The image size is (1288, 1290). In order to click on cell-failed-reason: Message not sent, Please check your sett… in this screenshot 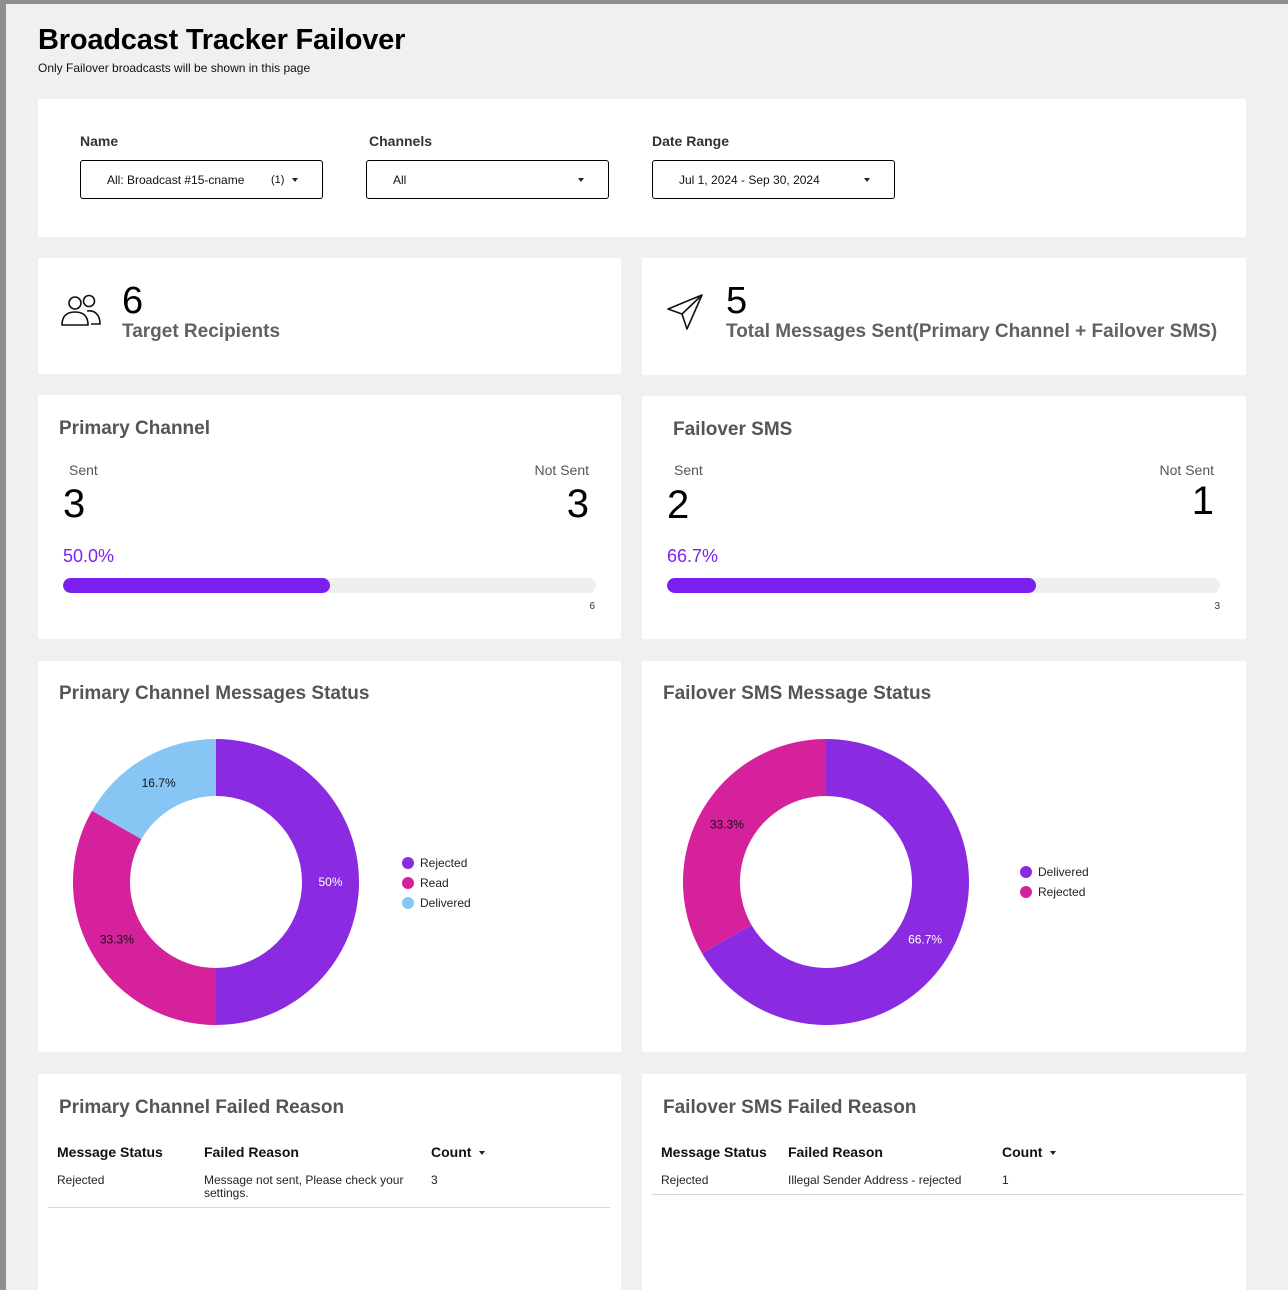, I will do `click(304, 1186)`.